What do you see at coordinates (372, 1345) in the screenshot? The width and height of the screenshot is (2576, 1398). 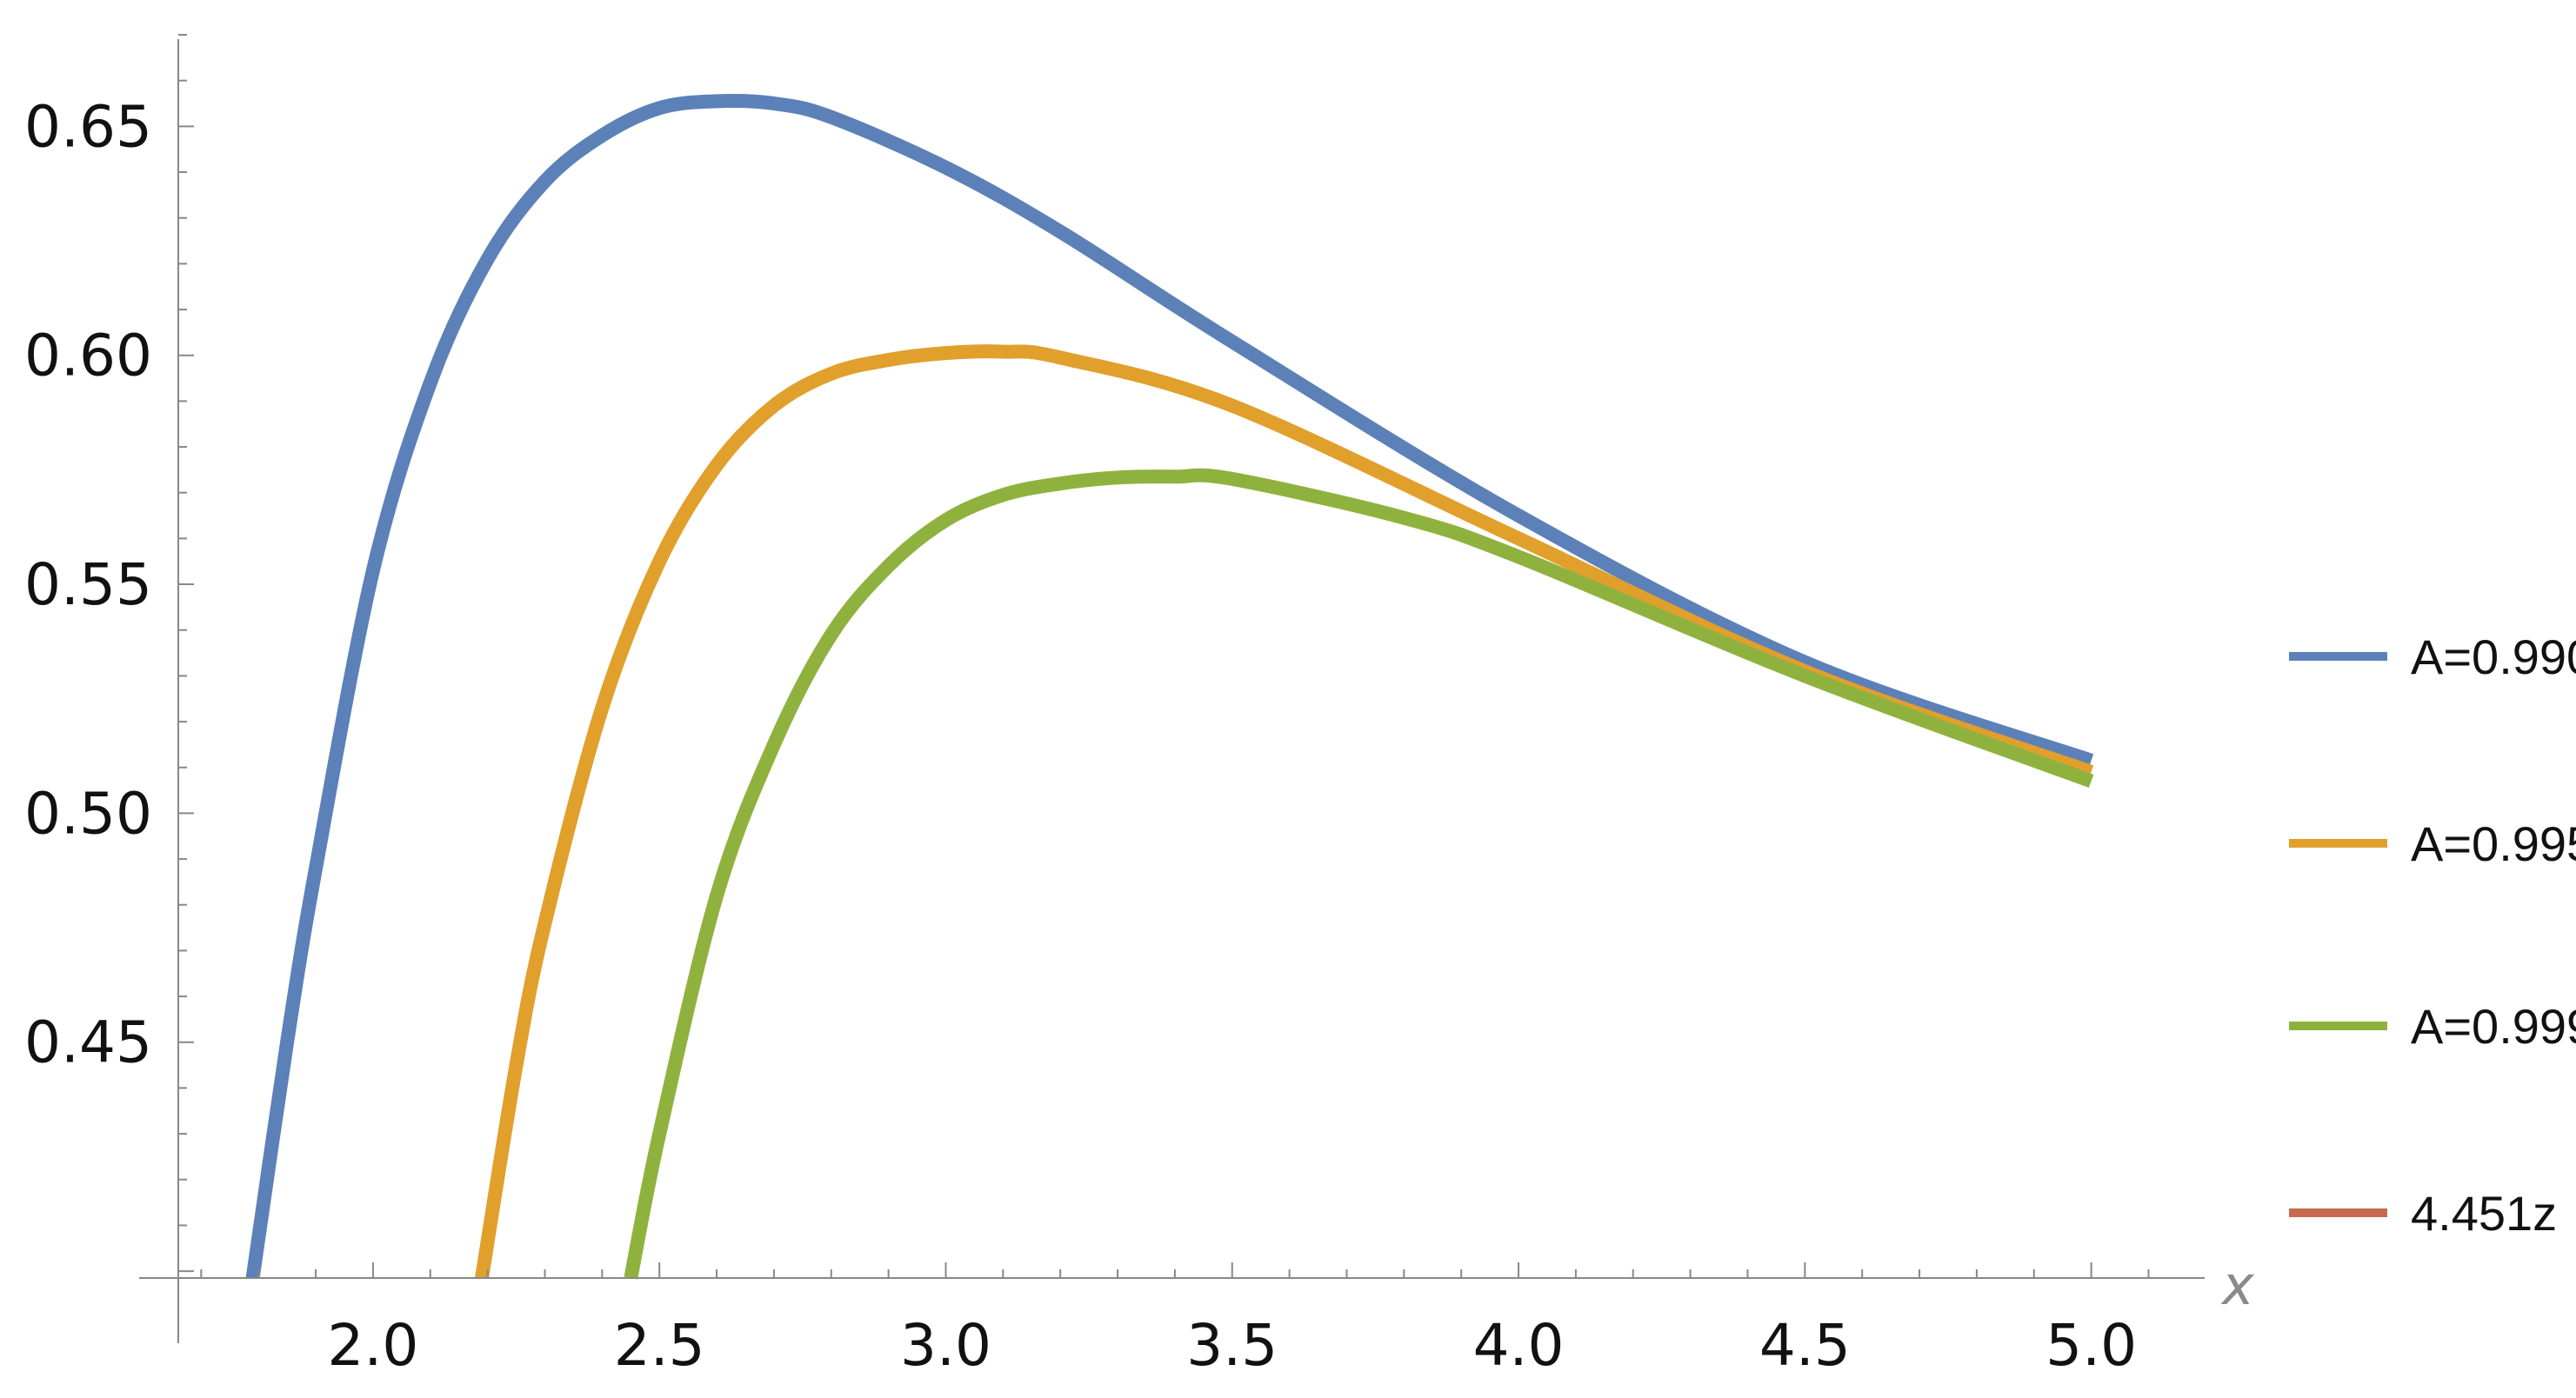 I see `x-tick-label: 2.0` at bounding box center [372, 1345].